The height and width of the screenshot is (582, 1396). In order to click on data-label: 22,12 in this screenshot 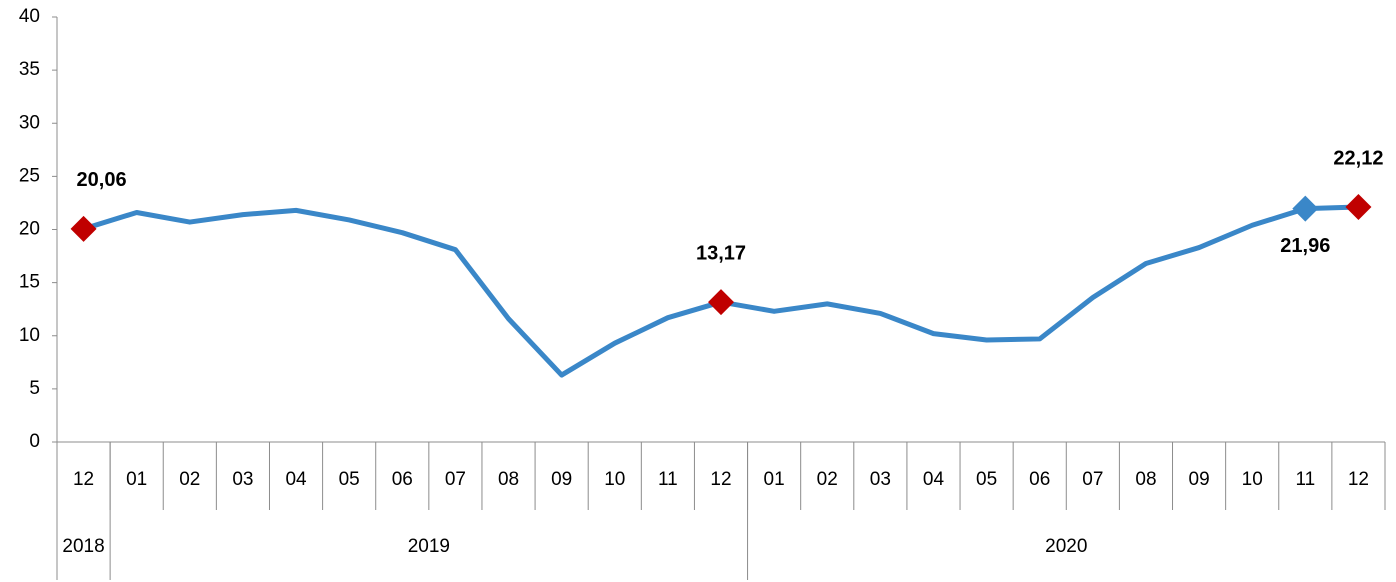, I will do `click(1358, 158)`.